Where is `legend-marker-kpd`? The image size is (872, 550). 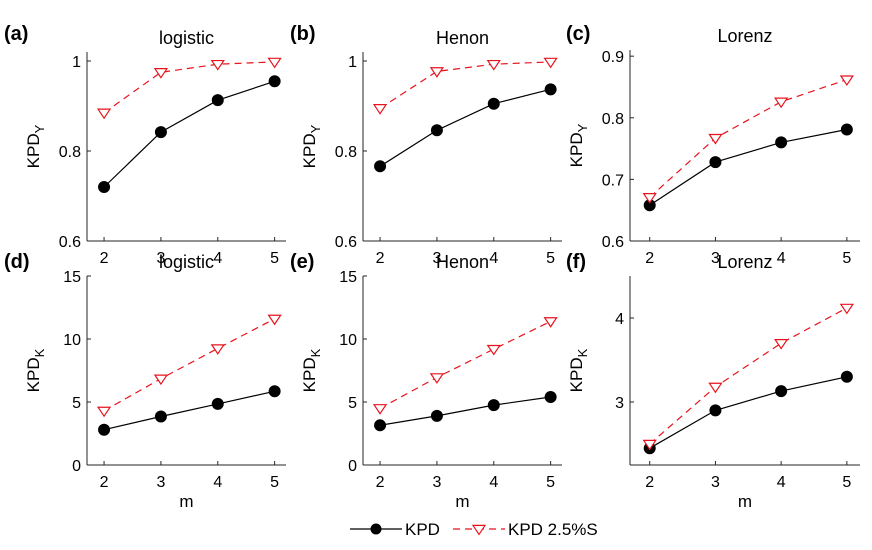 legend-marker-kpd is located at coordinates (376, 529).